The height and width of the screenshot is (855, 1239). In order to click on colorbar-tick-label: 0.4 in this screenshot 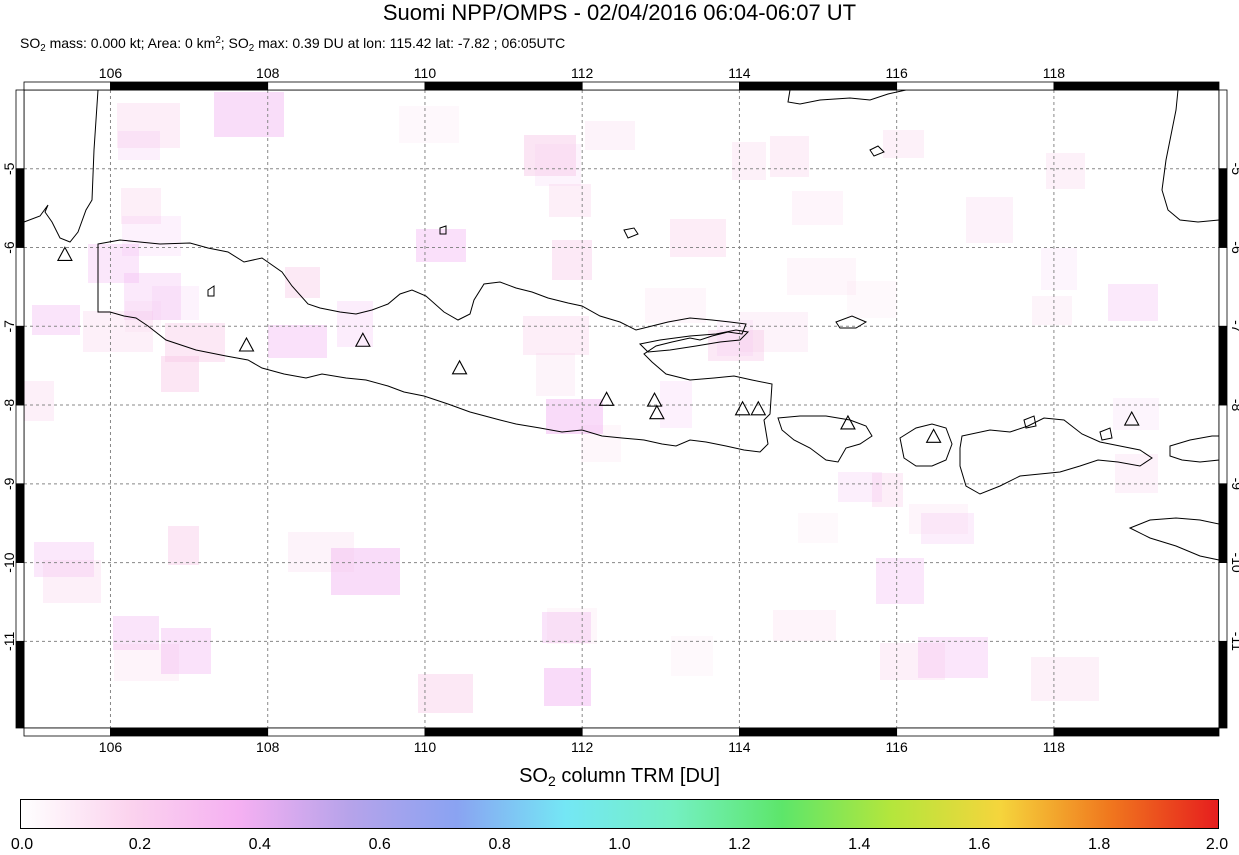, I will do `click(259, 844)`.